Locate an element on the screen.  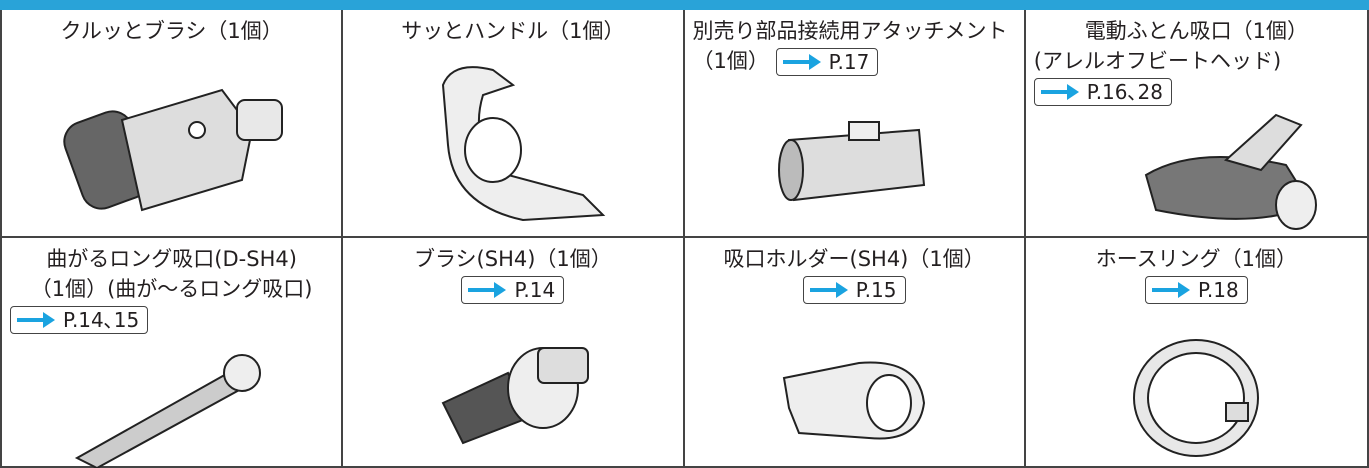
page-ref-text: P.14､15 is located at coordinates (101, 320).